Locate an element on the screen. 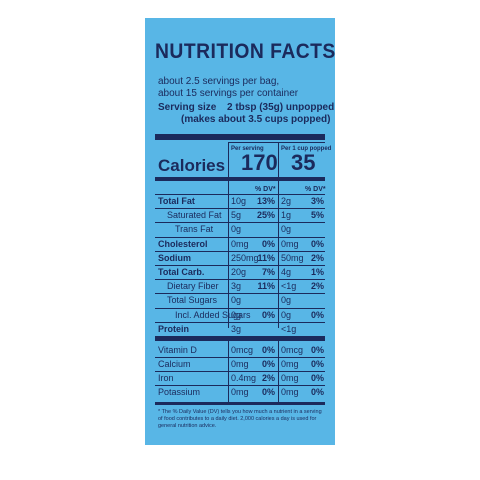 This screenshot has width=480, height=480. amount: 0.4mg is located at coordinates (244, 378).